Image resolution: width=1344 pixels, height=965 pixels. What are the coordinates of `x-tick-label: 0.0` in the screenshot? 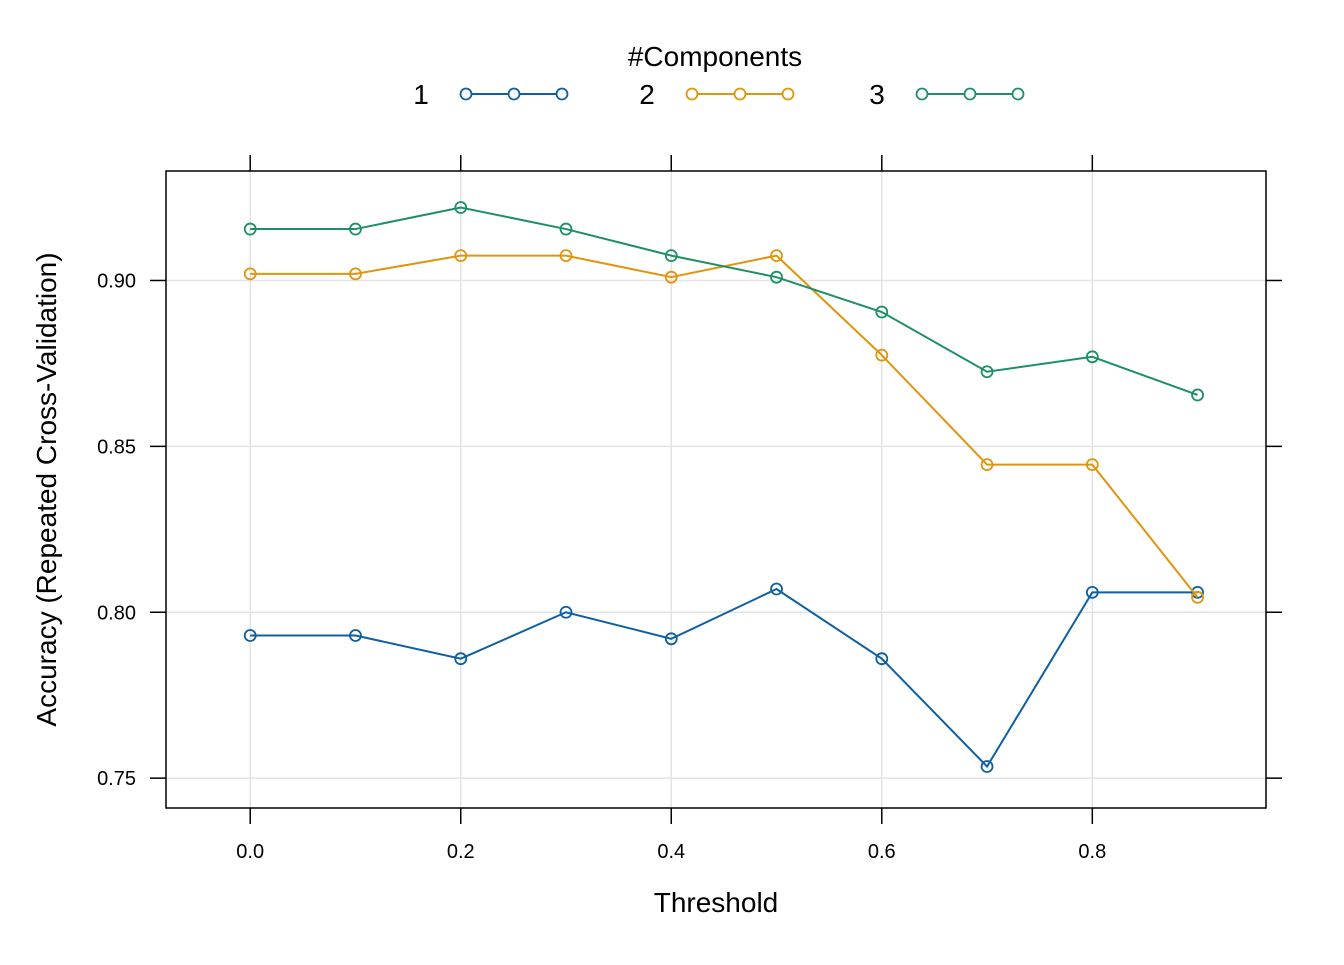 It's located at (250, 852).